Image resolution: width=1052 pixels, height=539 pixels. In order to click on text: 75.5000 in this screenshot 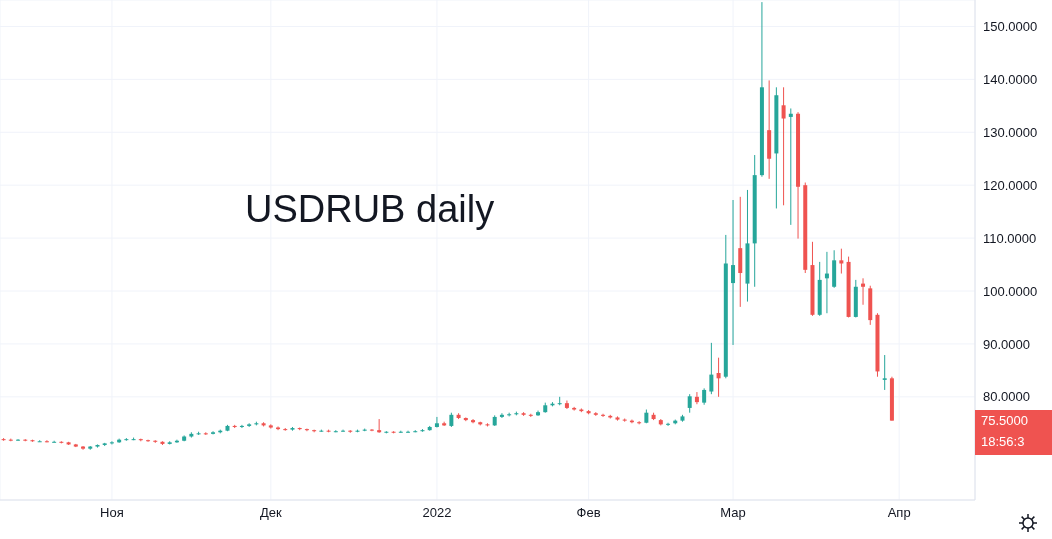, I will do `click(1005, 420)`.